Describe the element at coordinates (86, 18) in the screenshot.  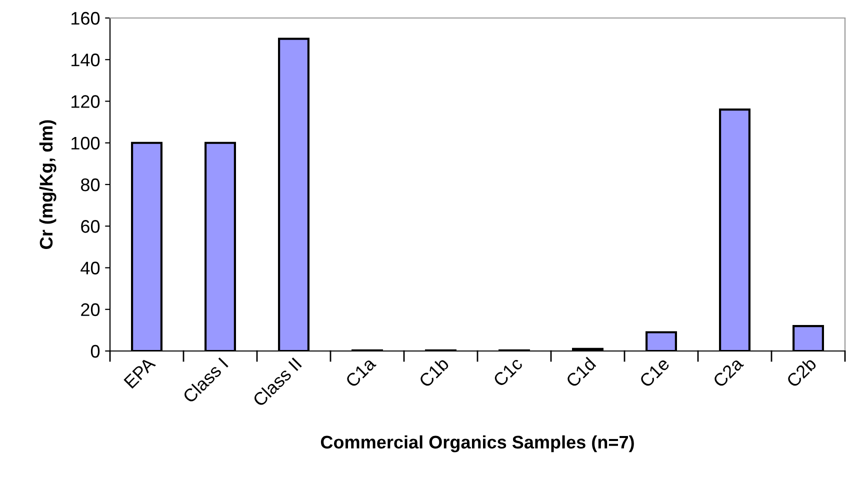
I see `y-tick-label: 160` at that location.